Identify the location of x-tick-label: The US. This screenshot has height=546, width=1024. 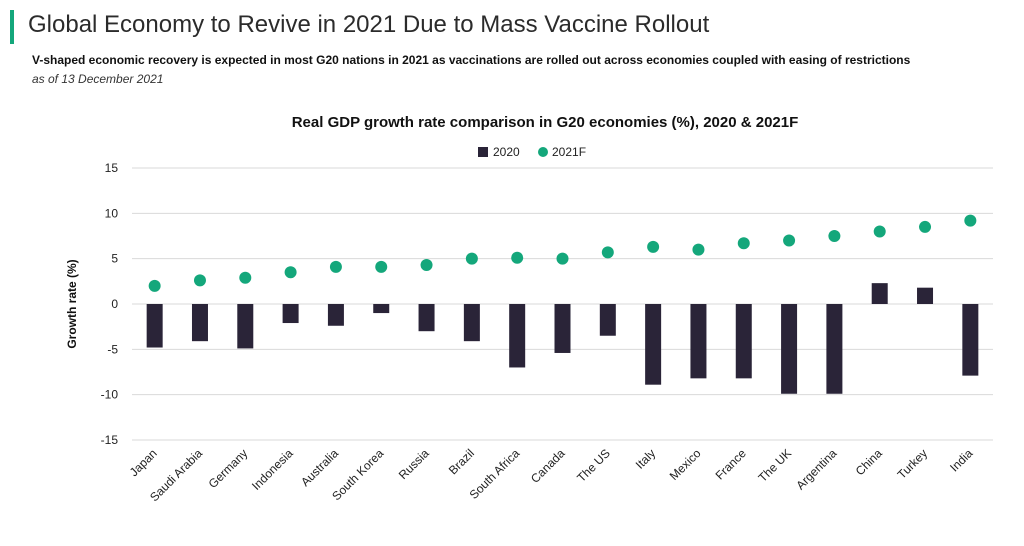
(593, 465).